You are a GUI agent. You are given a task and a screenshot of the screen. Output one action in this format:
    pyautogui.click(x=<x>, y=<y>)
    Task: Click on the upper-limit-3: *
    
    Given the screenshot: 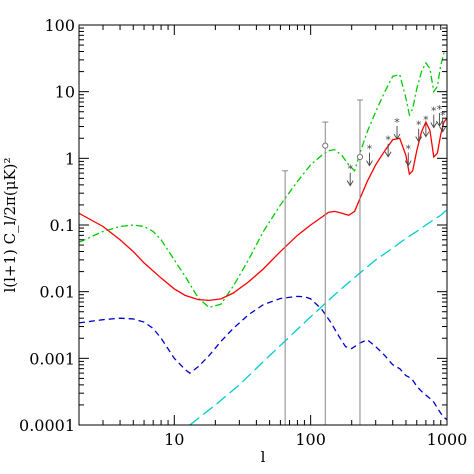 What is the action you would take?
    pyautogui.click(x=388, y=146)
    